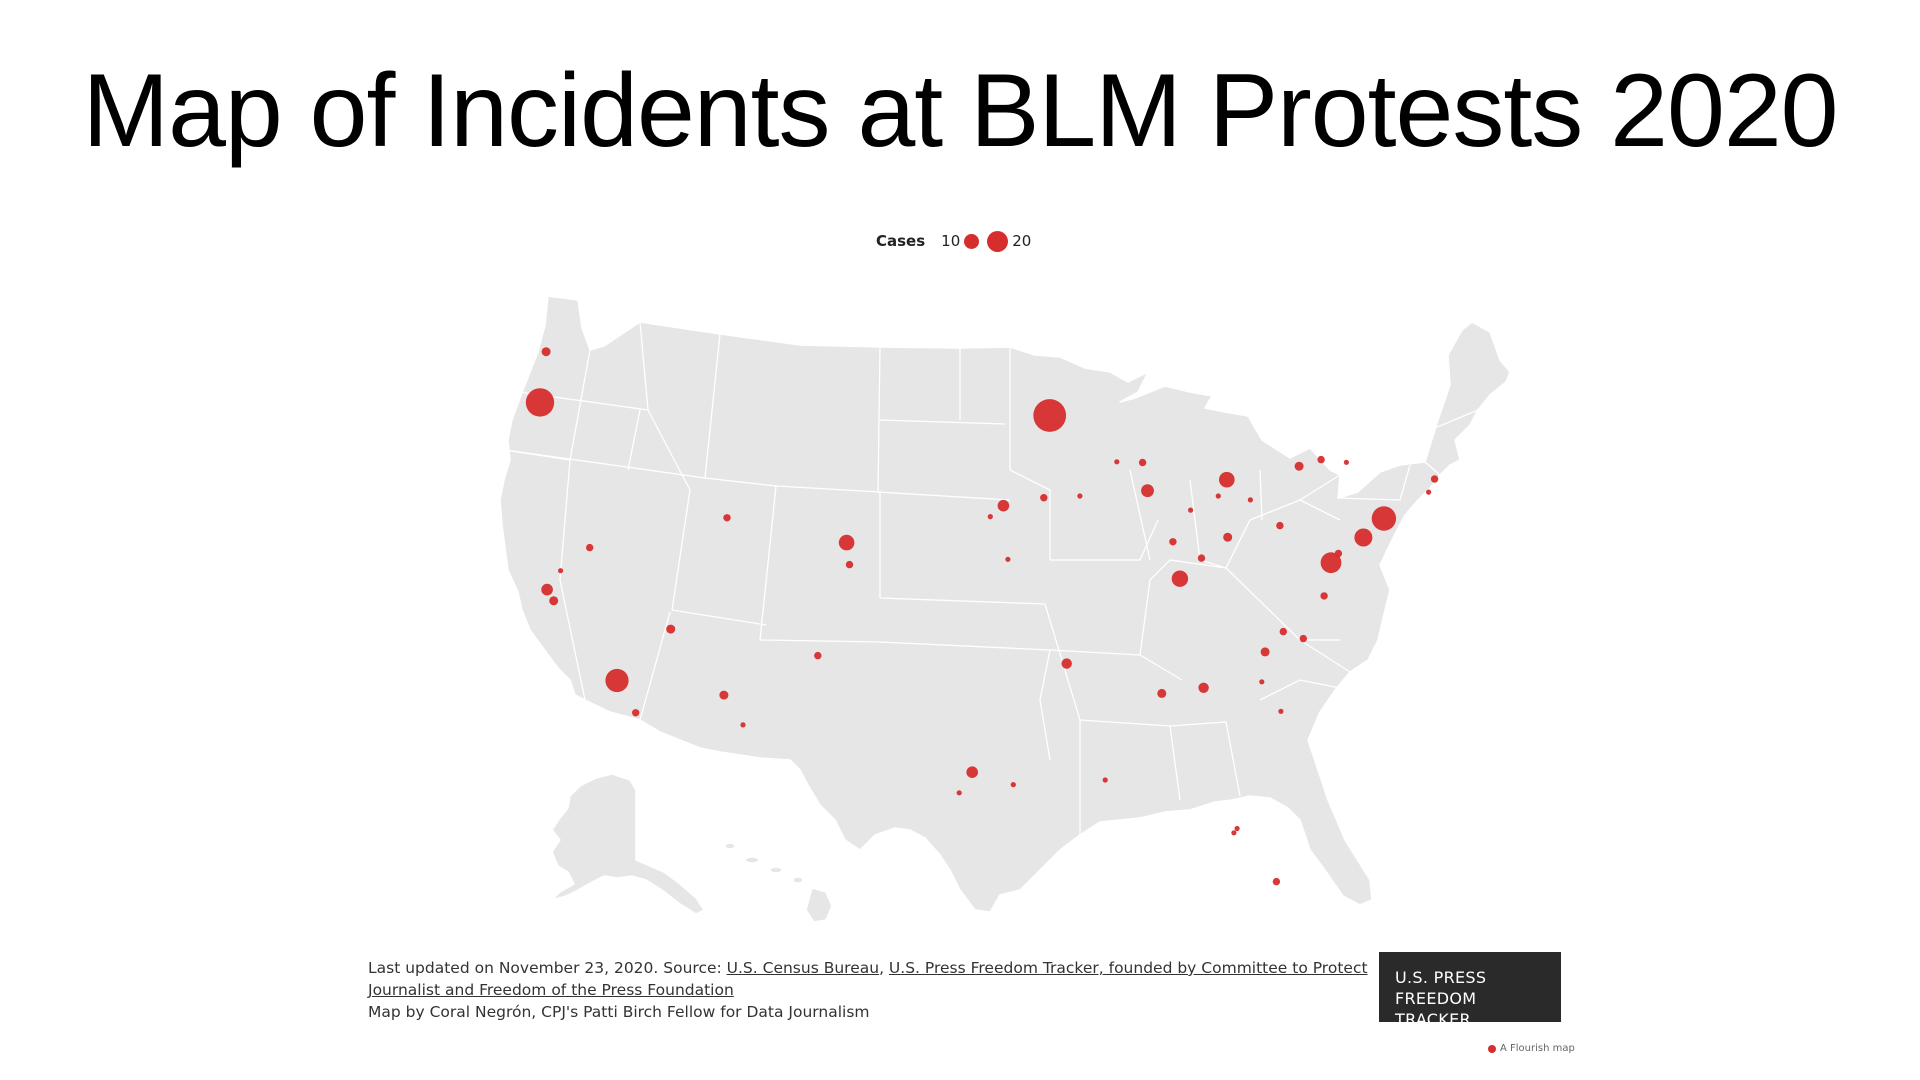  Describe the element at coordinates (951, 241) in the screenshot. I see `legend-small-value: 10` at that location.